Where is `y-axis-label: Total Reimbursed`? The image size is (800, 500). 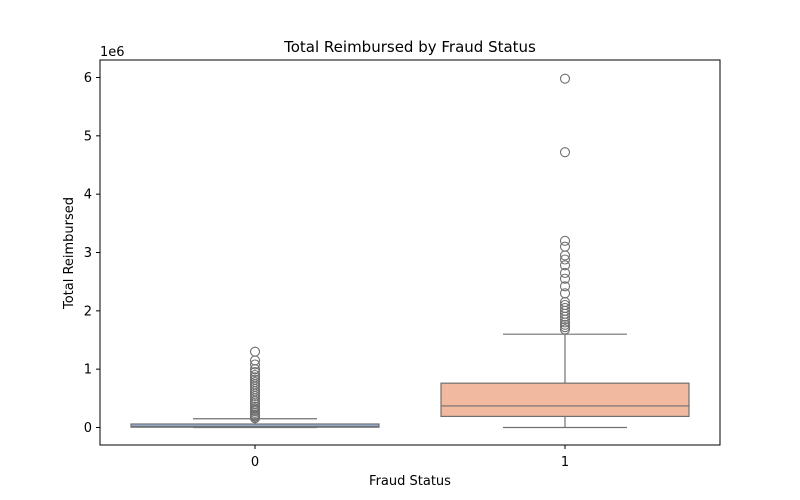
y-axis-label: Total Reimbursed is located at coordinates (69, 253).